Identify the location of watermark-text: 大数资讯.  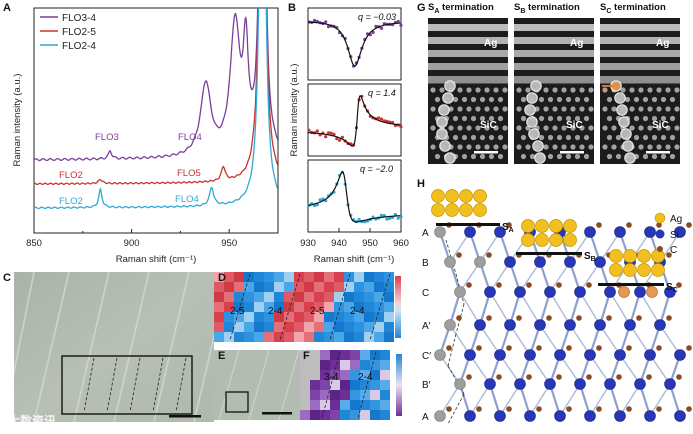
(32, 421).